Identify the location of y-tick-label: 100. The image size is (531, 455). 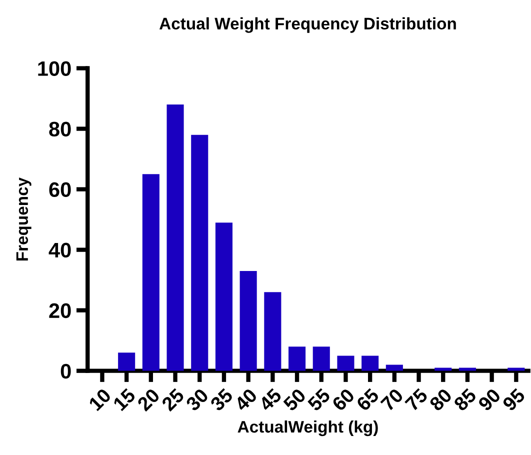
(54, 68).